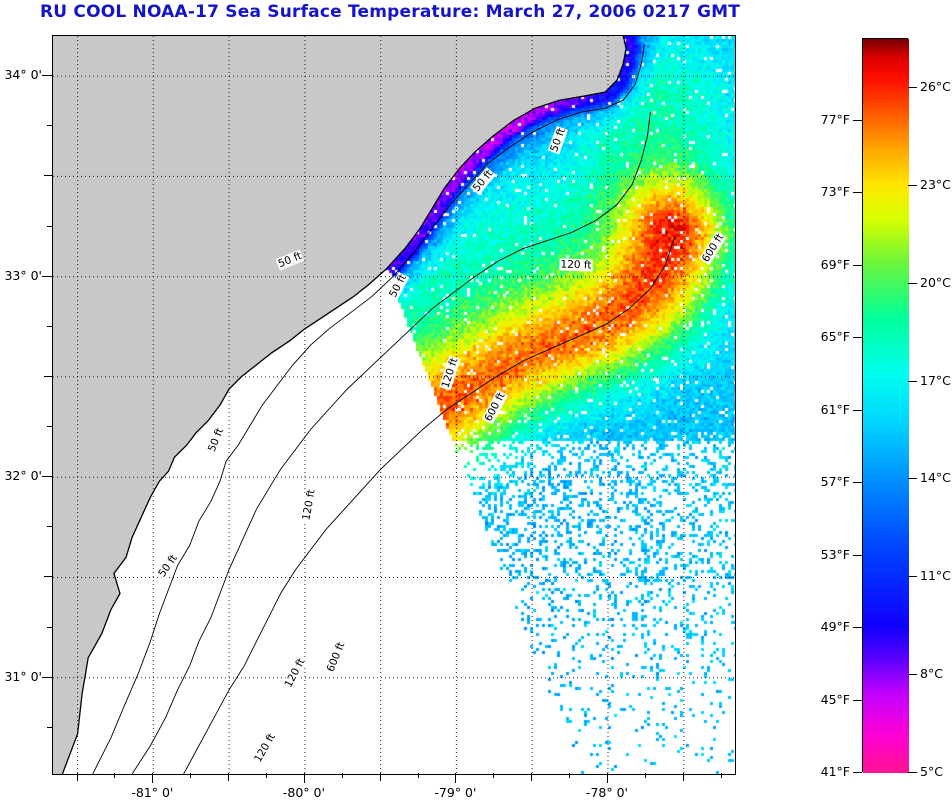 The image size is (952, 801). What do you see at coordinates (835, 626) in the screenshot?
I see `colorbar-label-fahrenheit: 49°F` at bounding box center [835, 626].